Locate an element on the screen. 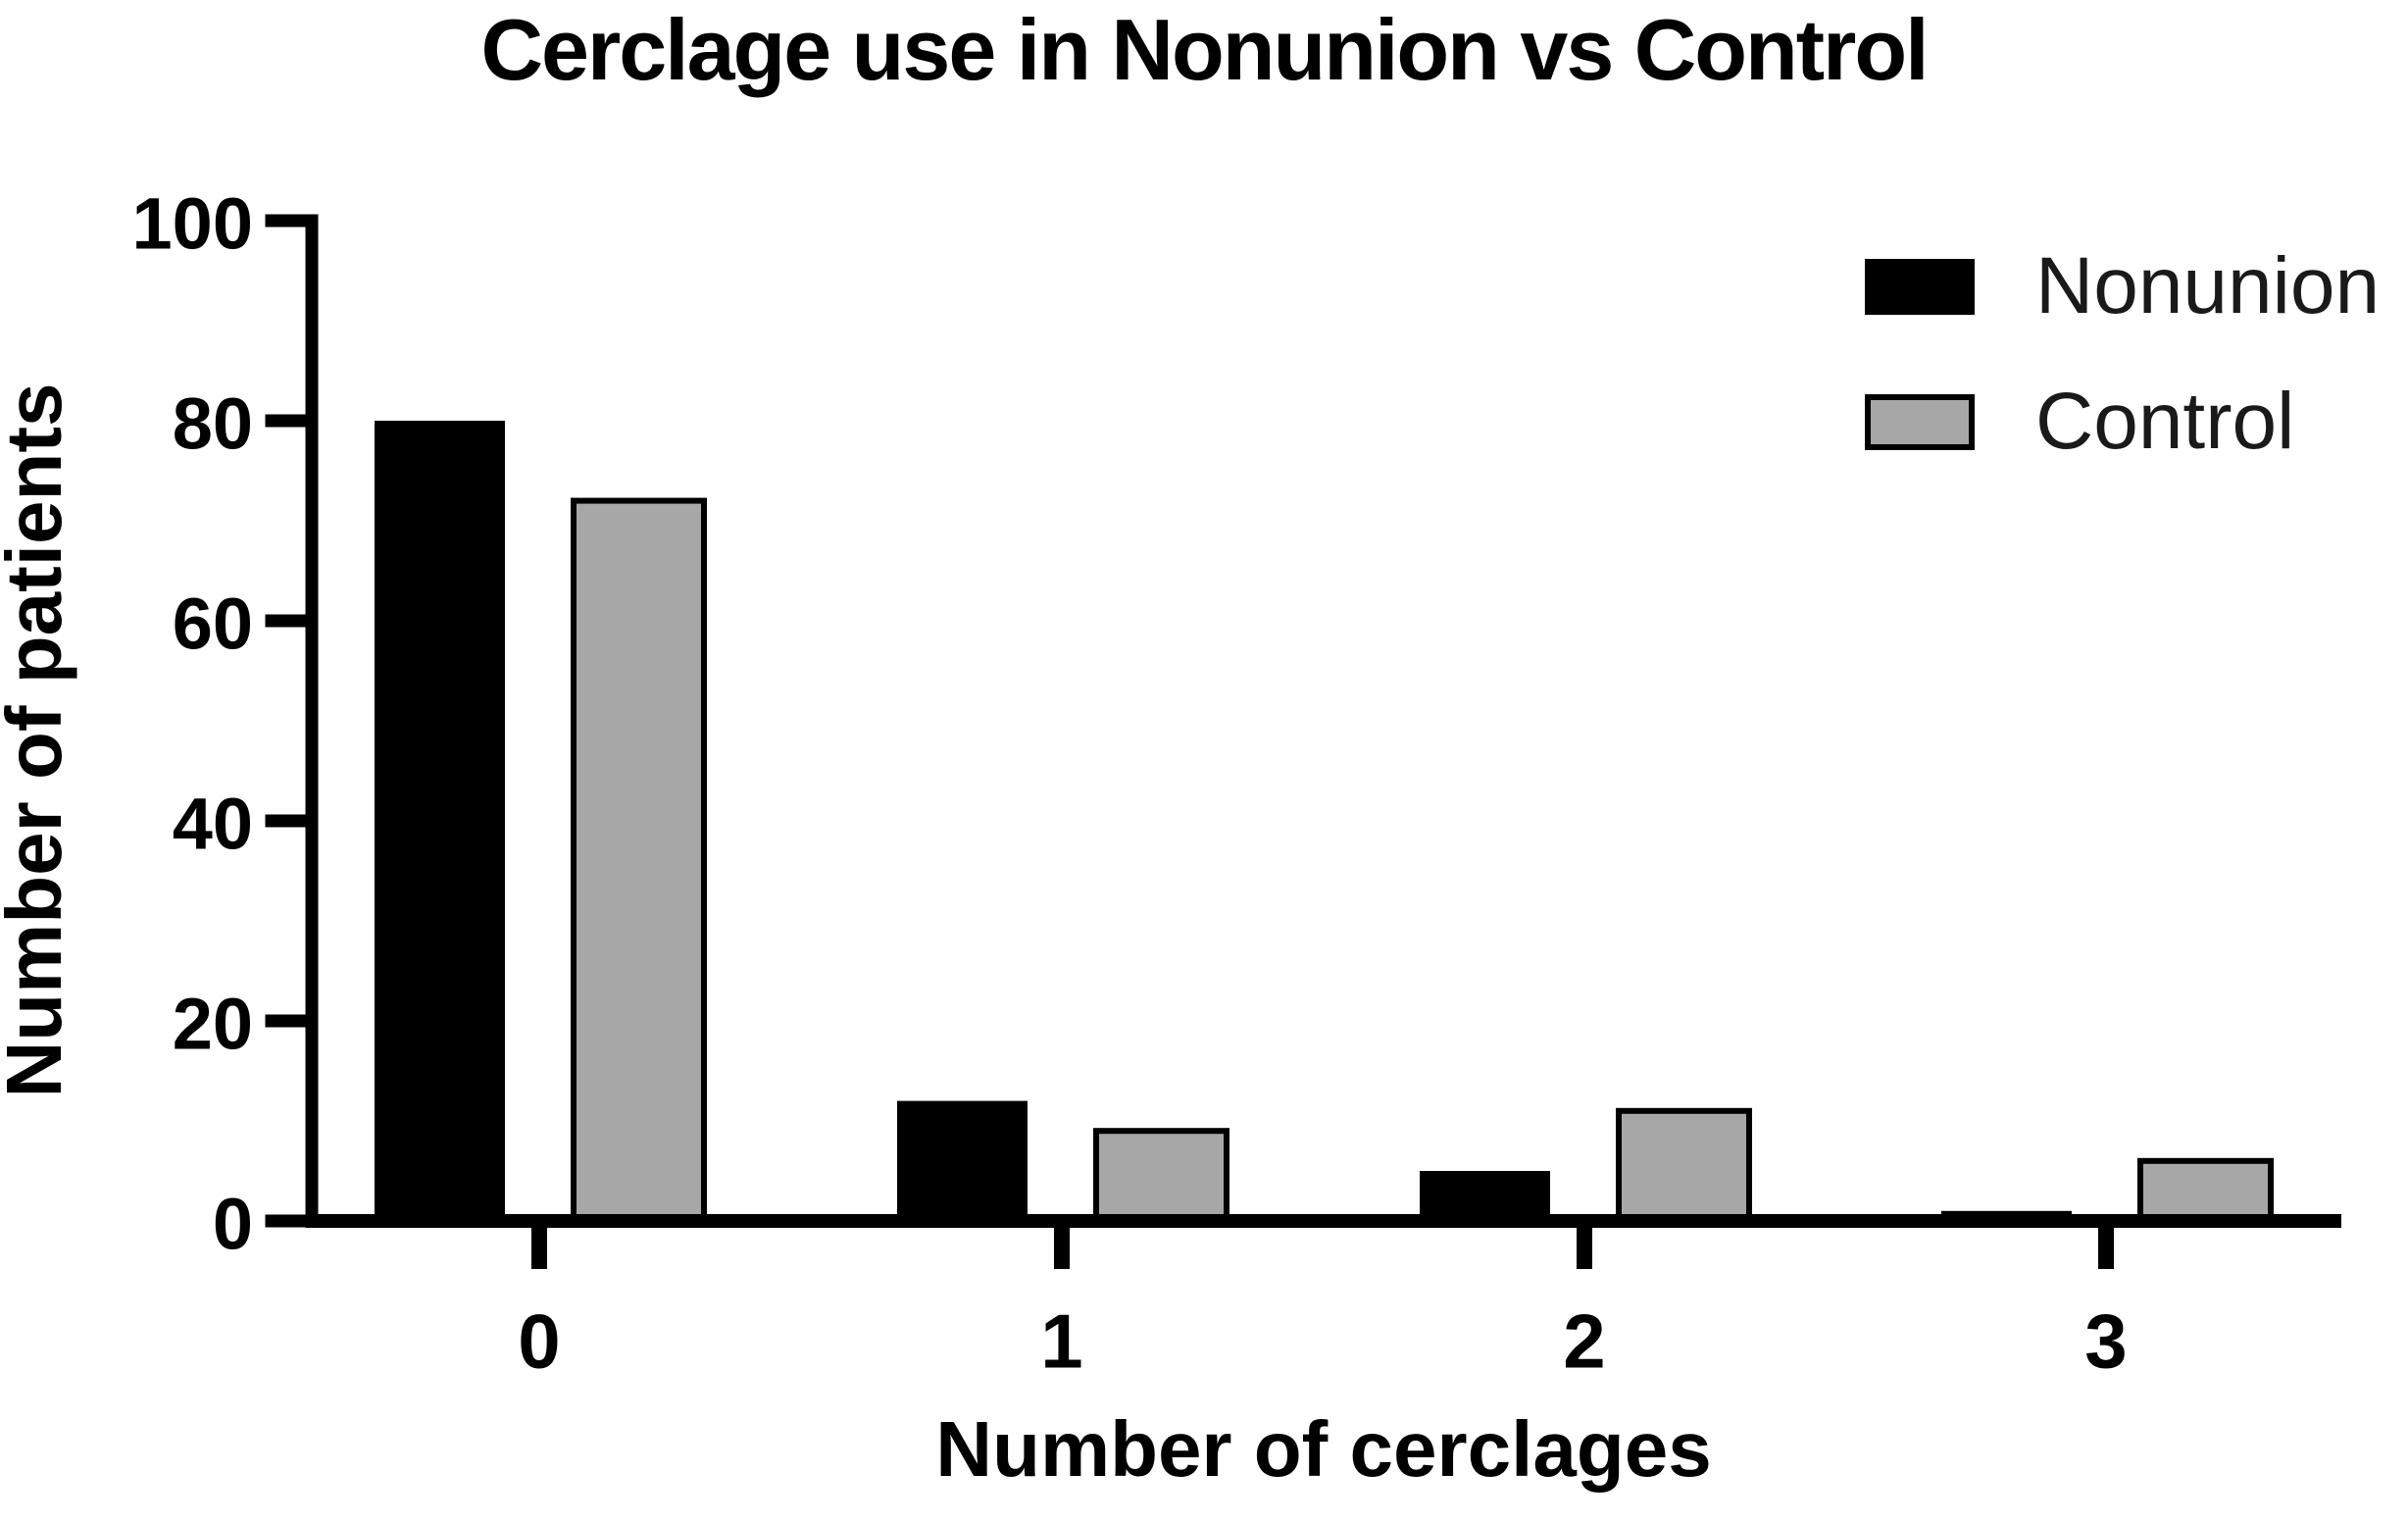 Image resolution: width=2408 pixels, height=1523 pixels. bar-control-cat3 is located at coordinates (2205, 1191).